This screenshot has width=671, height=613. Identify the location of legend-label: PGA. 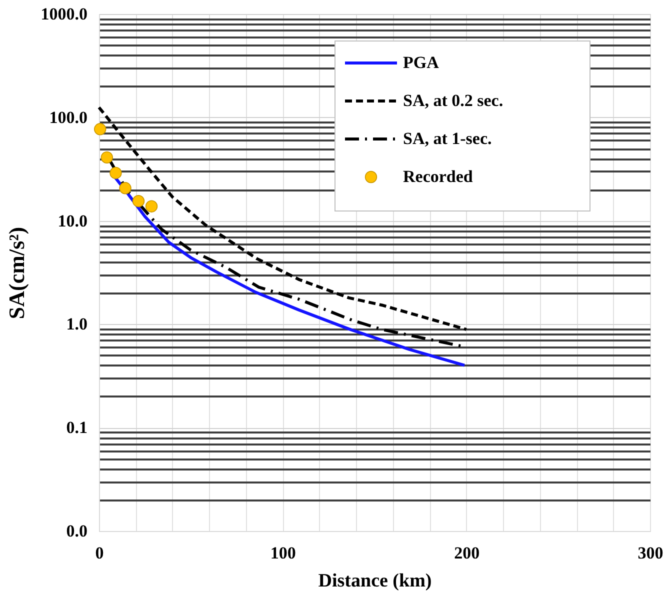
(421, 62).